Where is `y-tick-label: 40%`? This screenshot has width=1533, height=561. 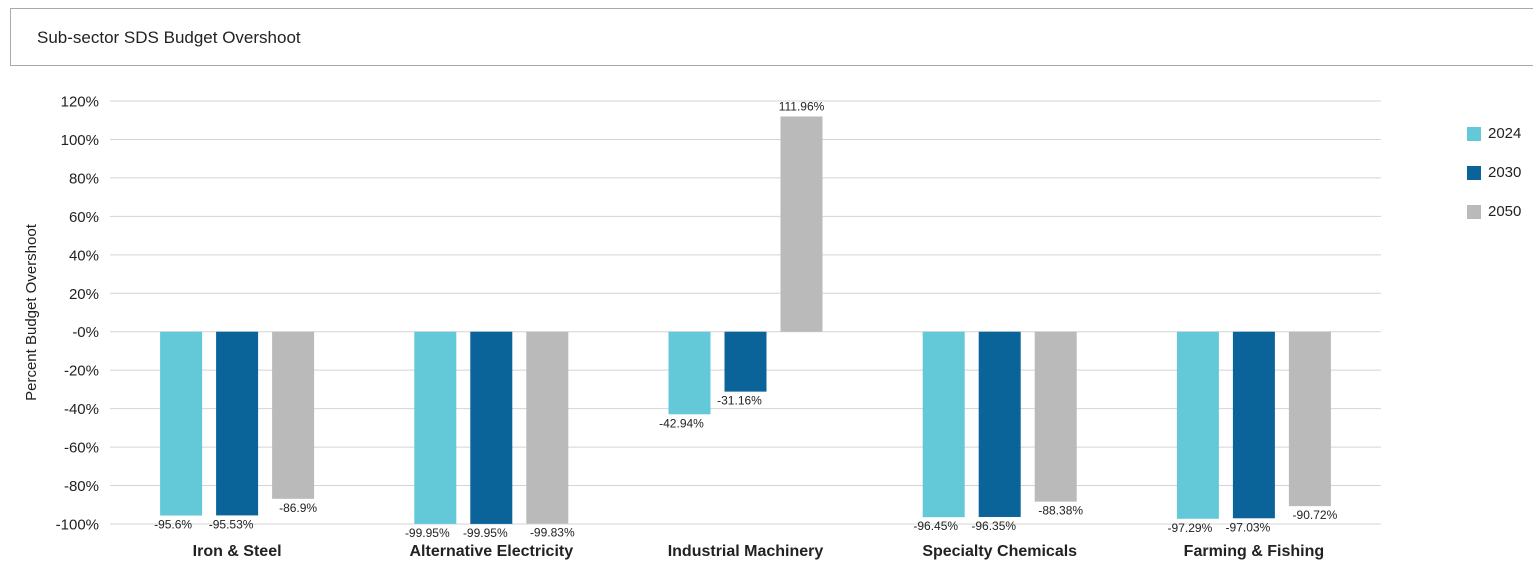 y-tick-label: 40% is located at coordinates (84, 255).